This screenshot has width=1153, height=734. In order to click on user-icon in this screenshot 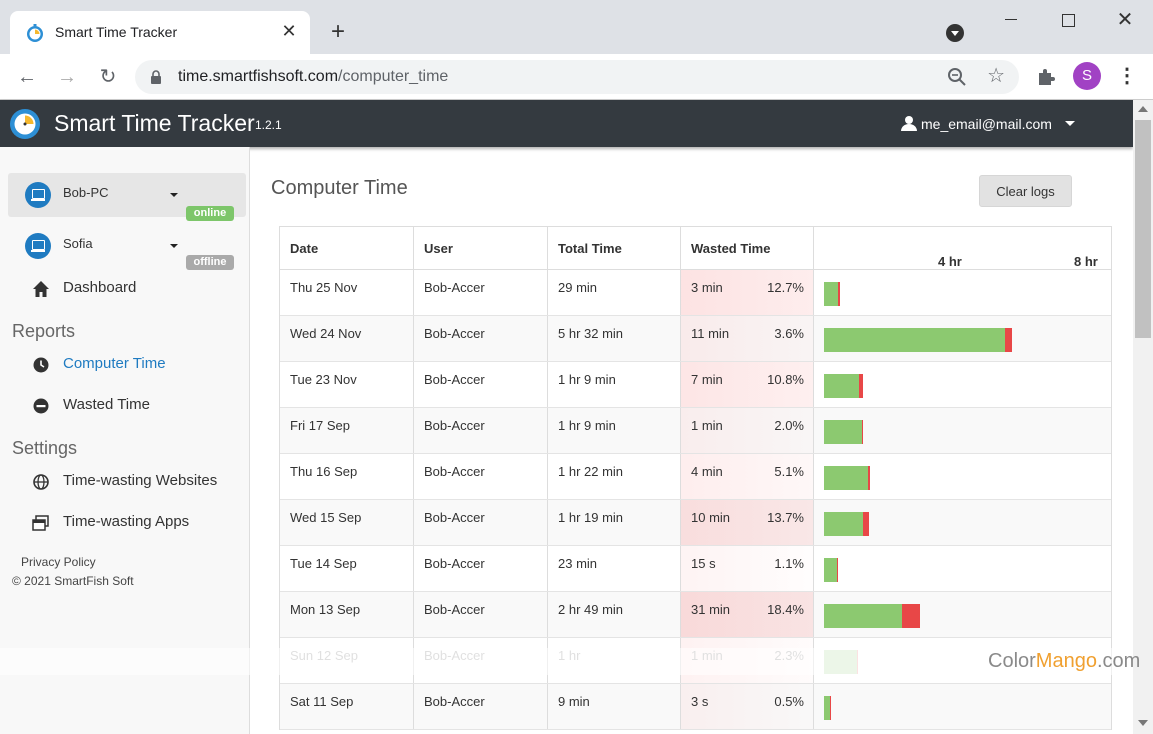, I will do `click(909, 123)`.